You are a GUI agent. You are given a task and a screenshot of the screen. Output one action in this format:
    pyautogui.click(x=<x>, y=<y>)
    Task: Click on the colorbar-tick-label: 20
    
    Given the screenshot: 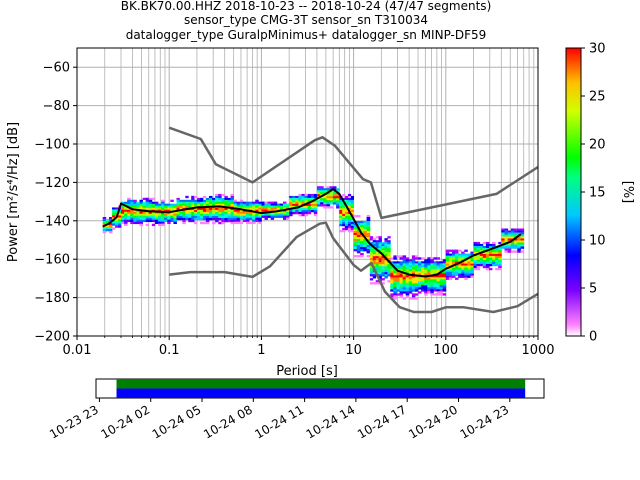 What is the action you would take?
    pyautogui.click(x=597, y=145)
    